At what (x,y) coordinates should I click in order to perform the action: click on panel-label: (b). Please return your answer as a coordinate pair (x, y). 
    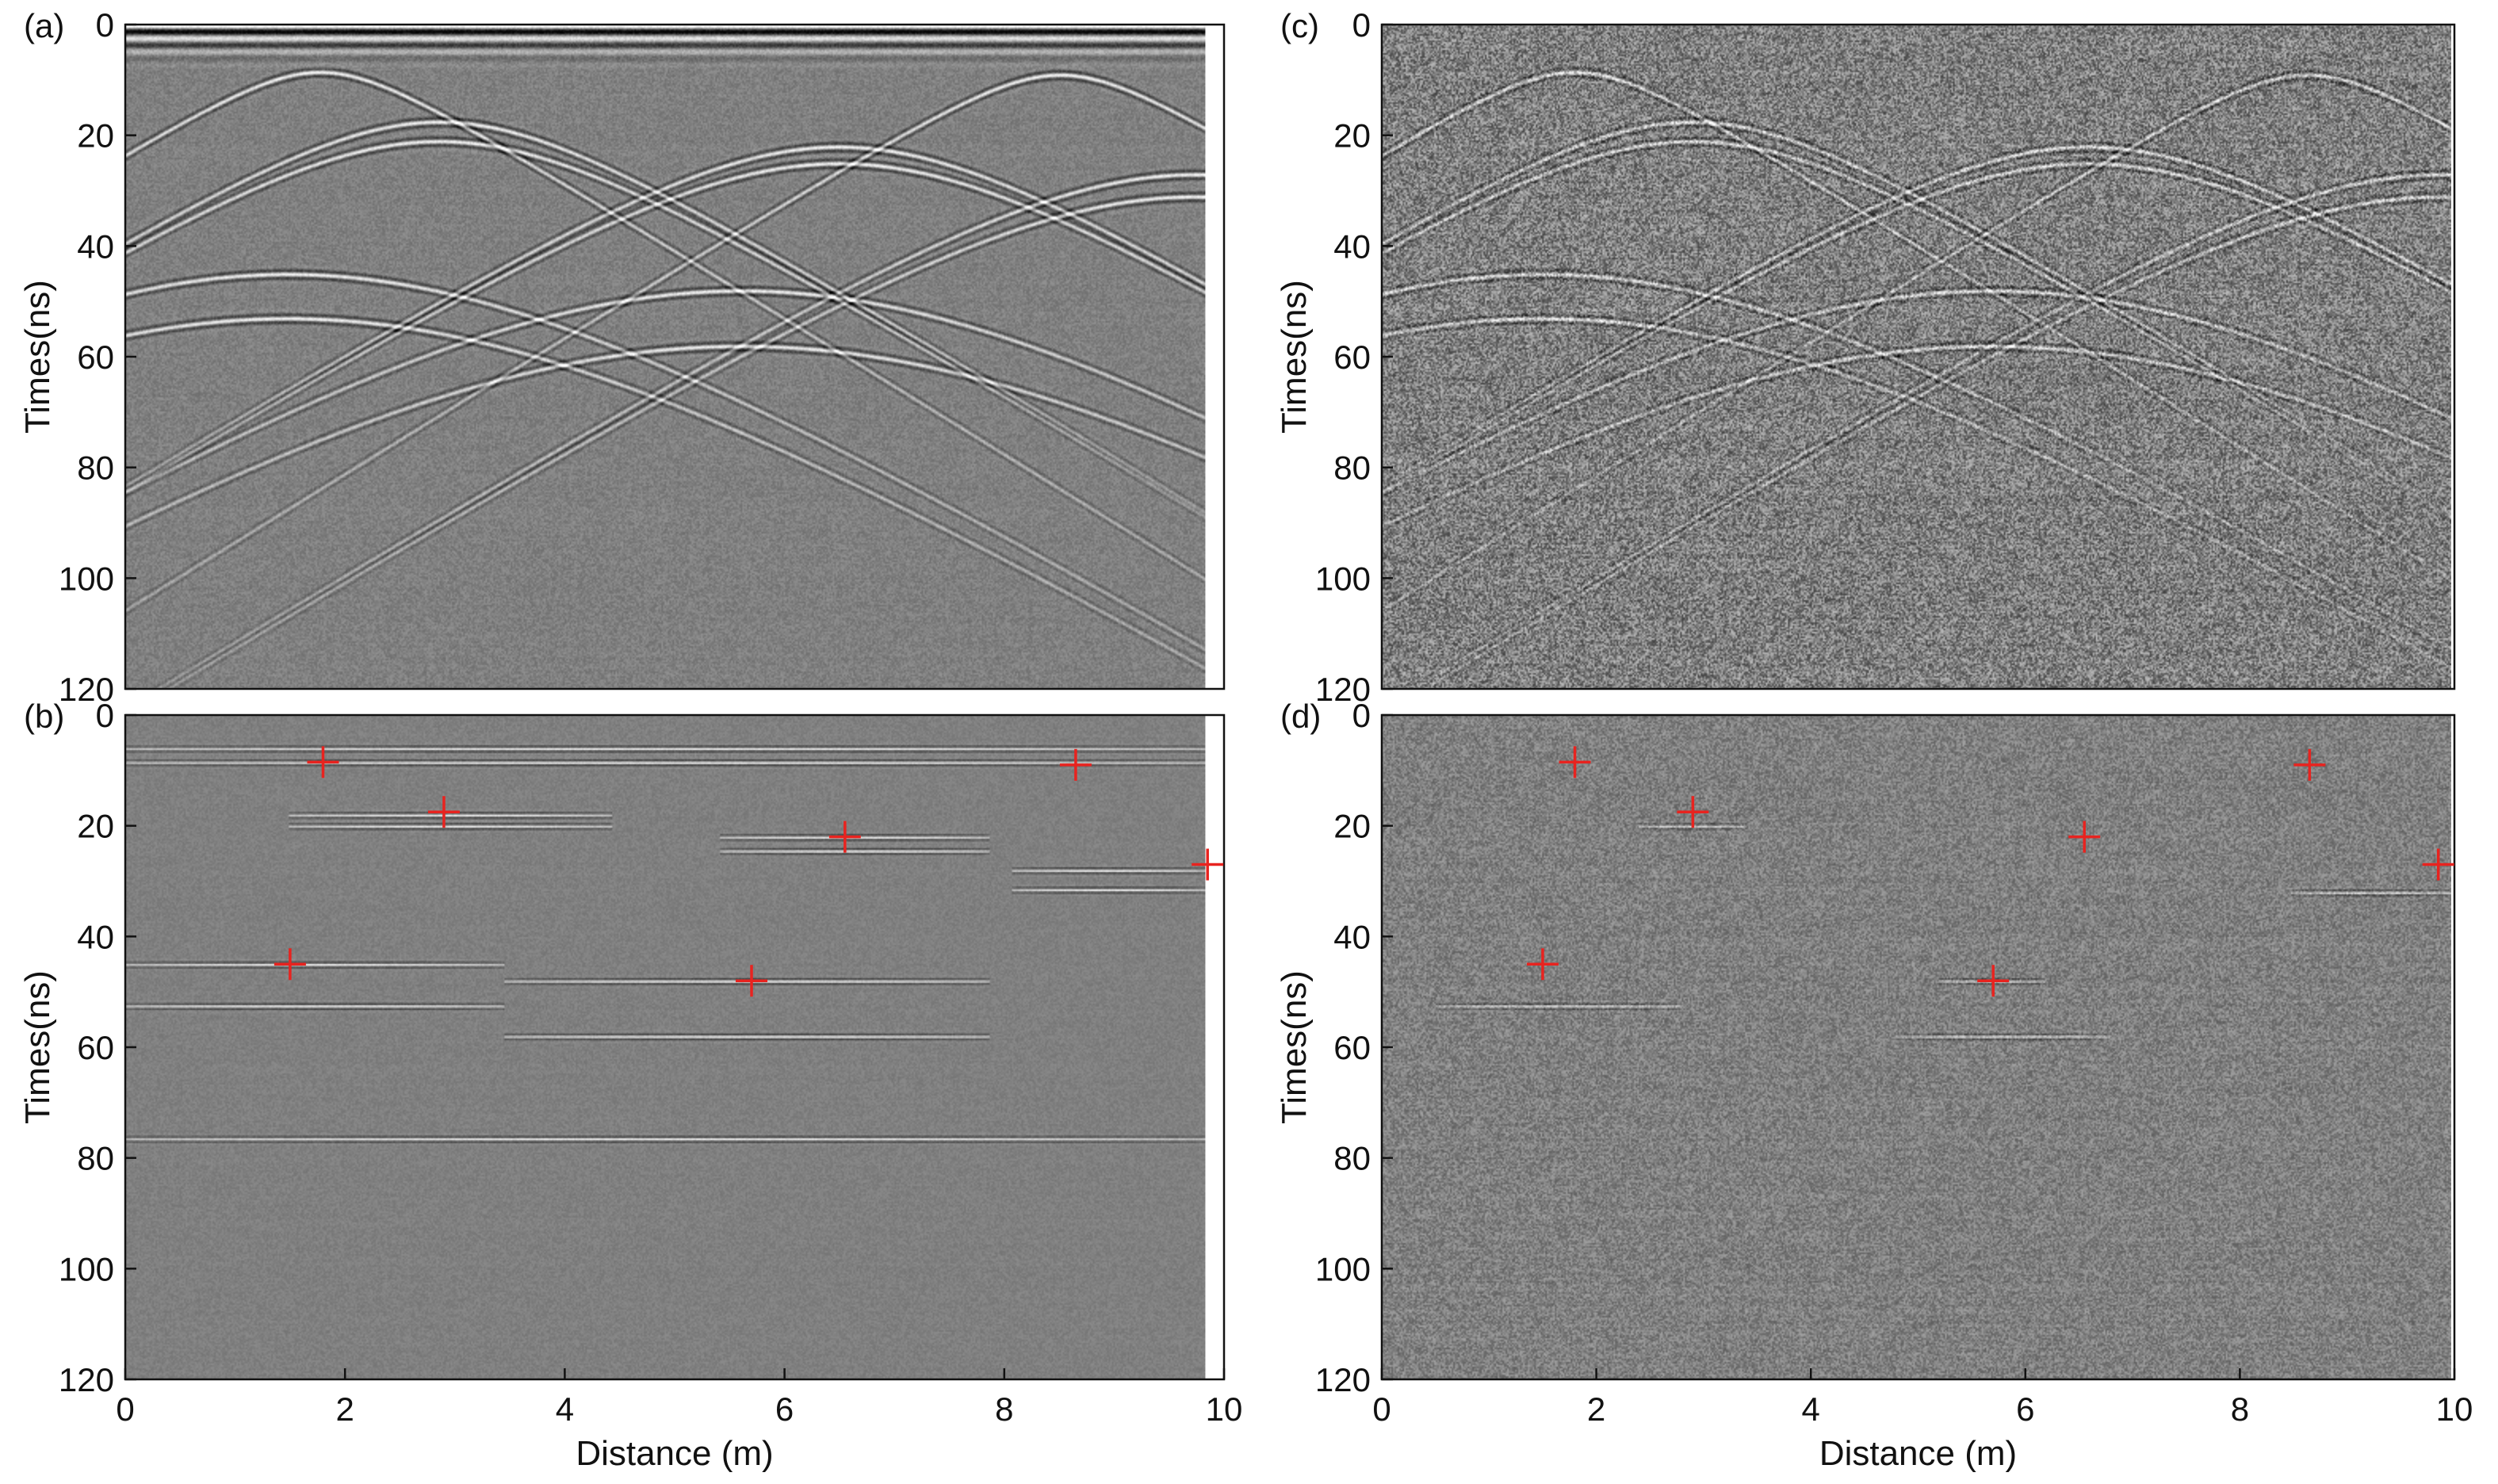
    Looking at the image, I should click on (44, 716).